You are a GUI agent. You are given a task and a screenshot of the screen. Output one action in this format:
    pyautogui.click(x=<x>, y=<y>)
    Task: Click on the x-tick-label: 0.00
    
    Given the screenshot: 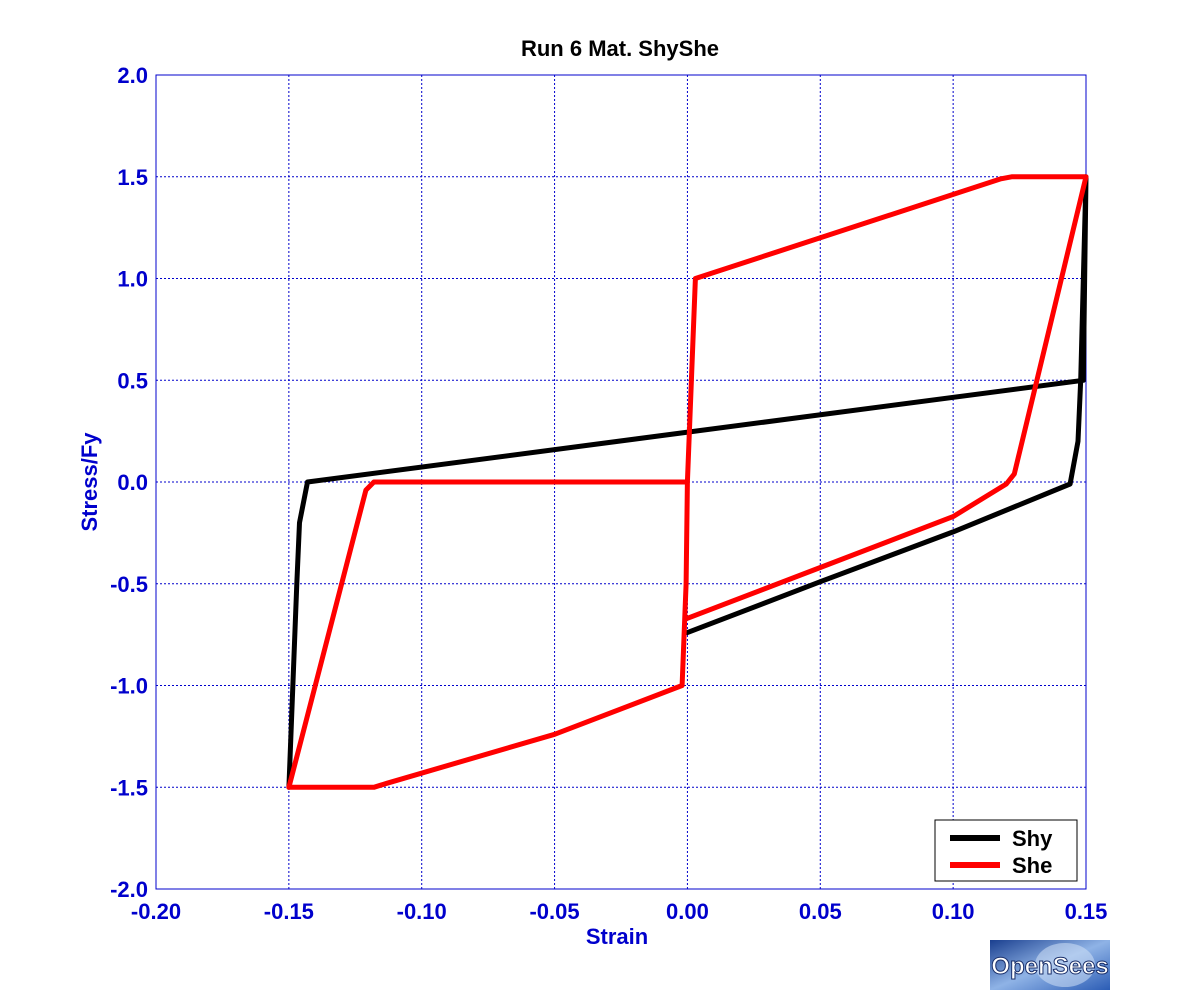 What is the action you would take?
    pyautogui.click(x=687, y=911)
    